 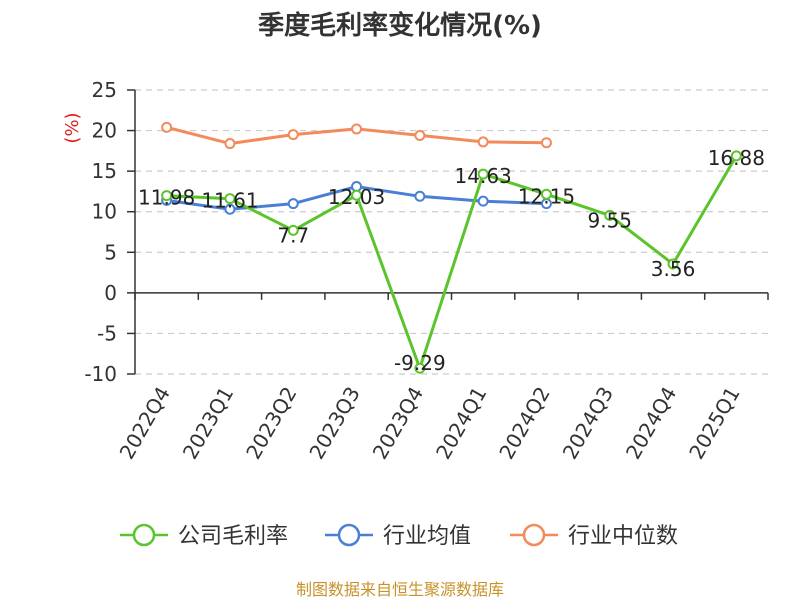 I want to click on x-tick-label: 2023Q4, so click(x=398, y=423).